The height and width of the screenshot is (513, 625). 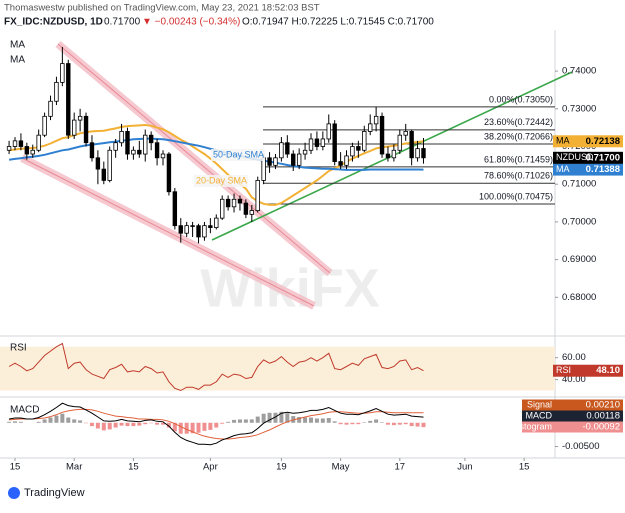 I want to click on x-tick-label: 17, so click(x=400, y=467).